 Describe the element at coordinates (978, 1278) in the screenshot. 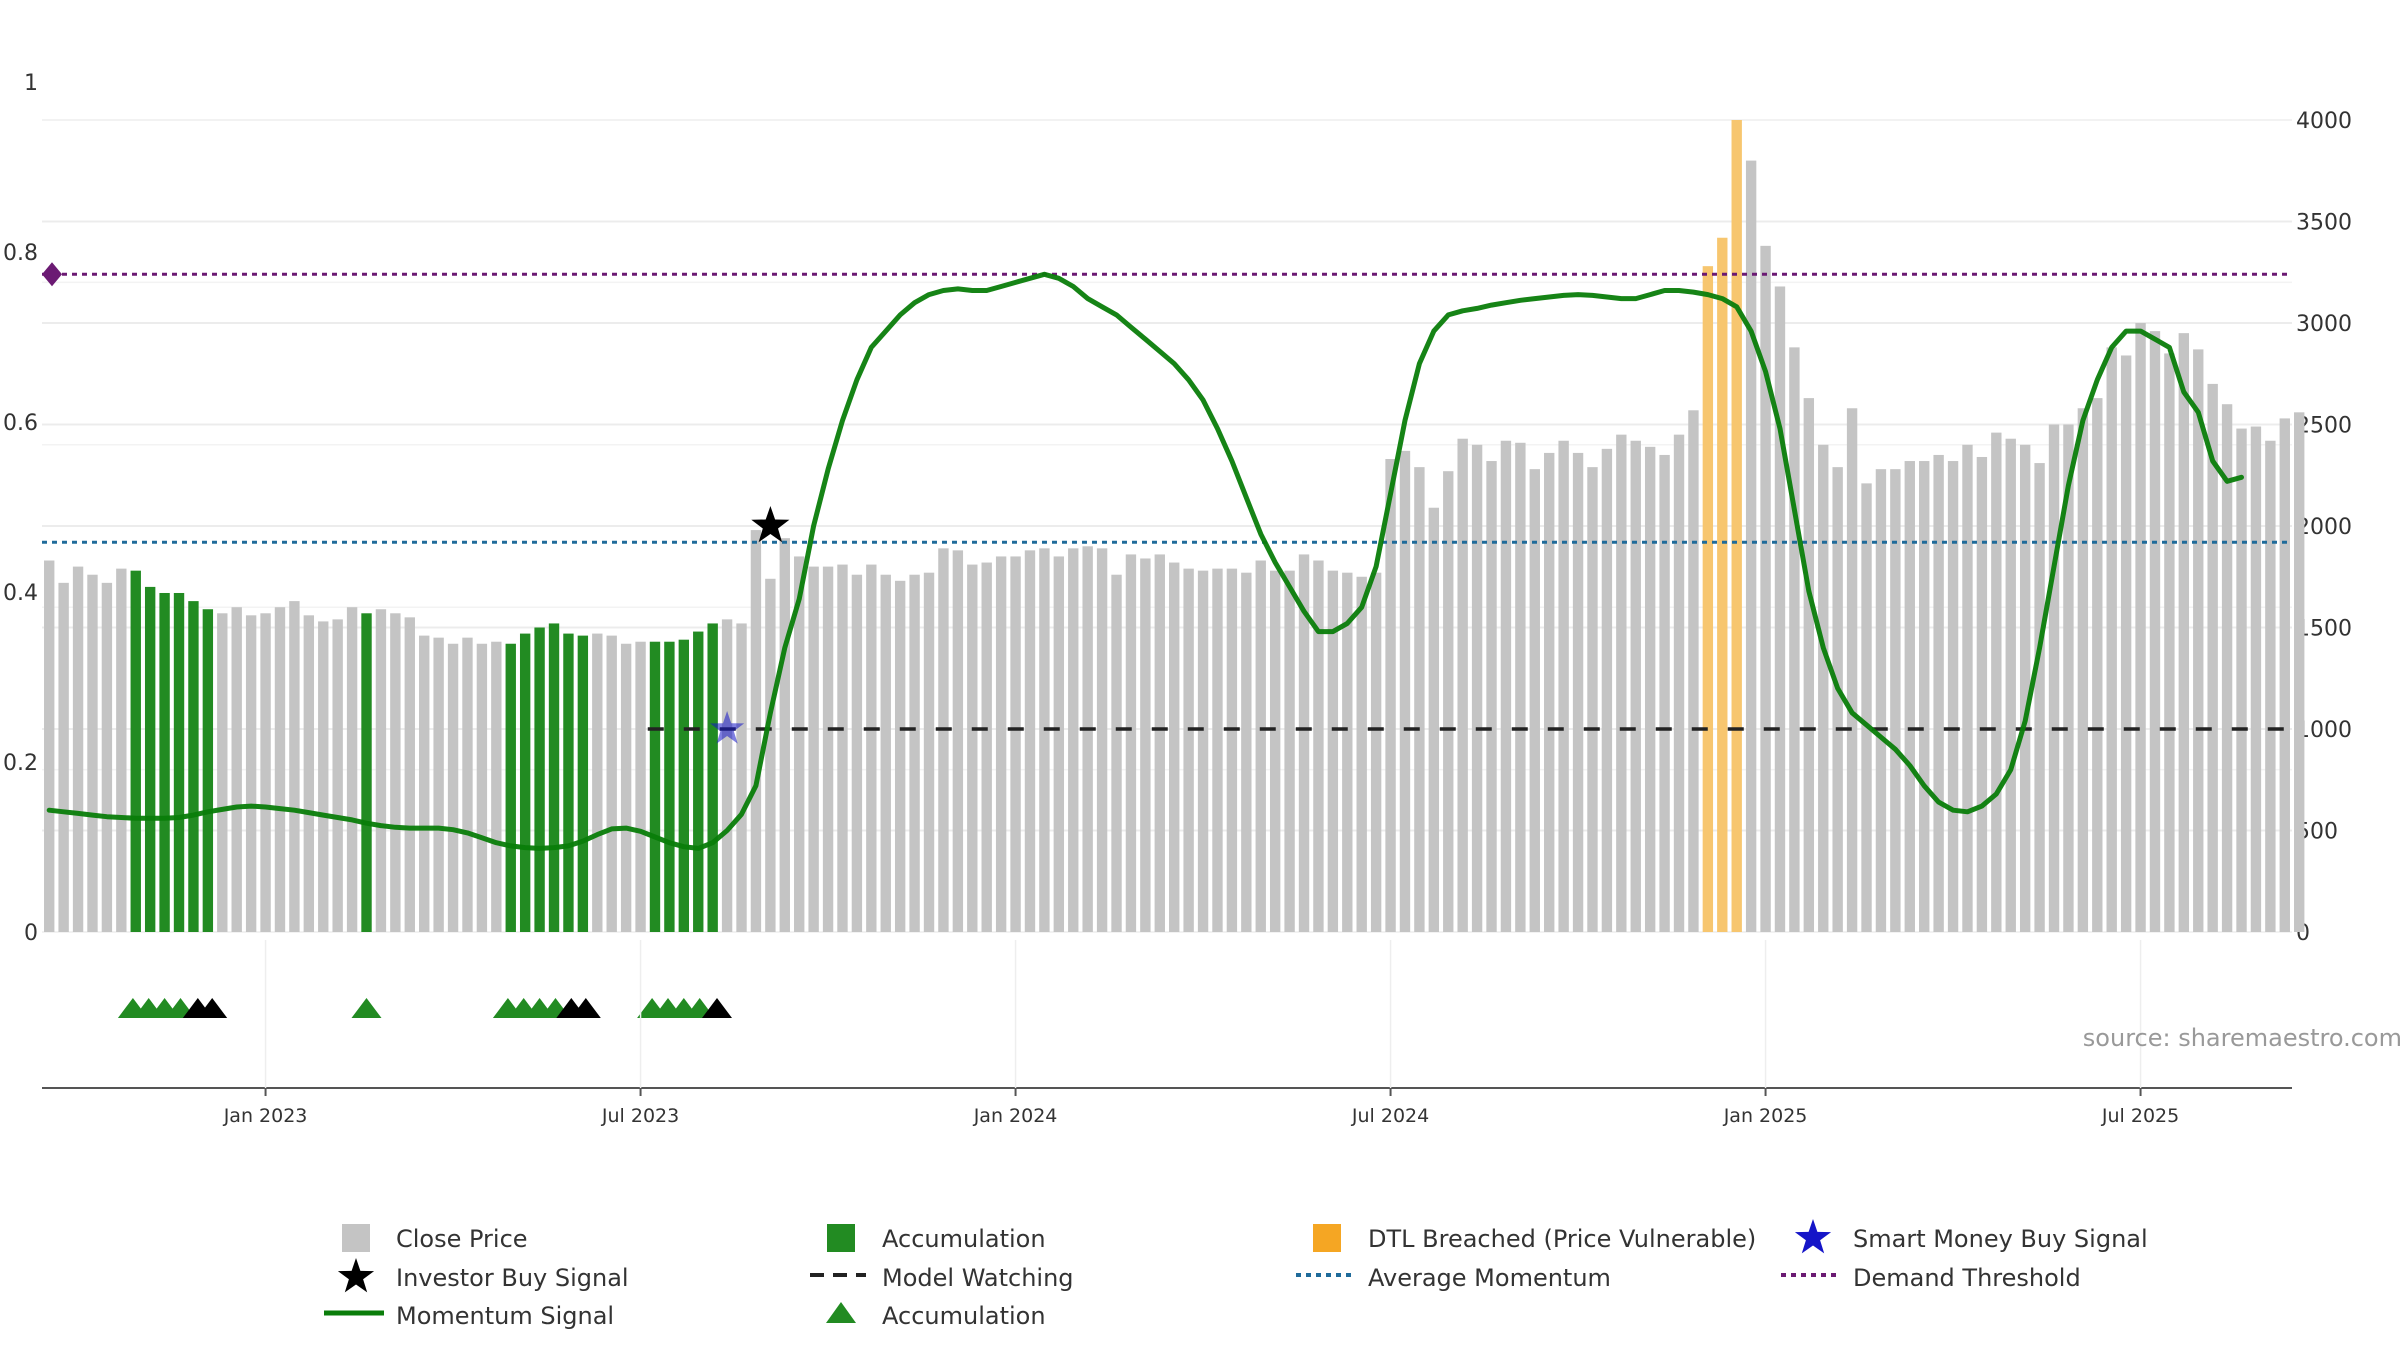

I see `legend-label-model-watching: Model Watching` at that location.